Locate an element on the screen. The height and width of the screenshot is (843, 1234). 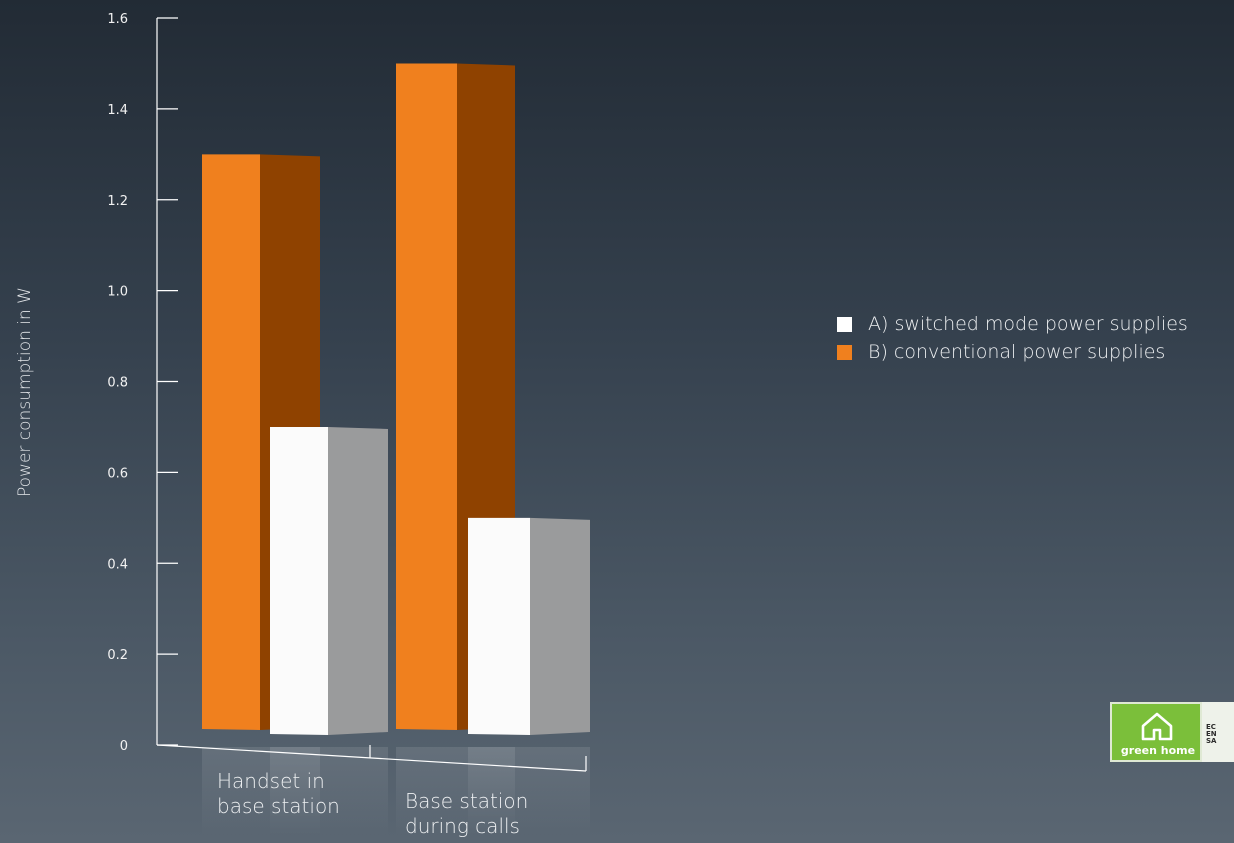
green-home-logo: green home is located at coordinates (1156, 732).